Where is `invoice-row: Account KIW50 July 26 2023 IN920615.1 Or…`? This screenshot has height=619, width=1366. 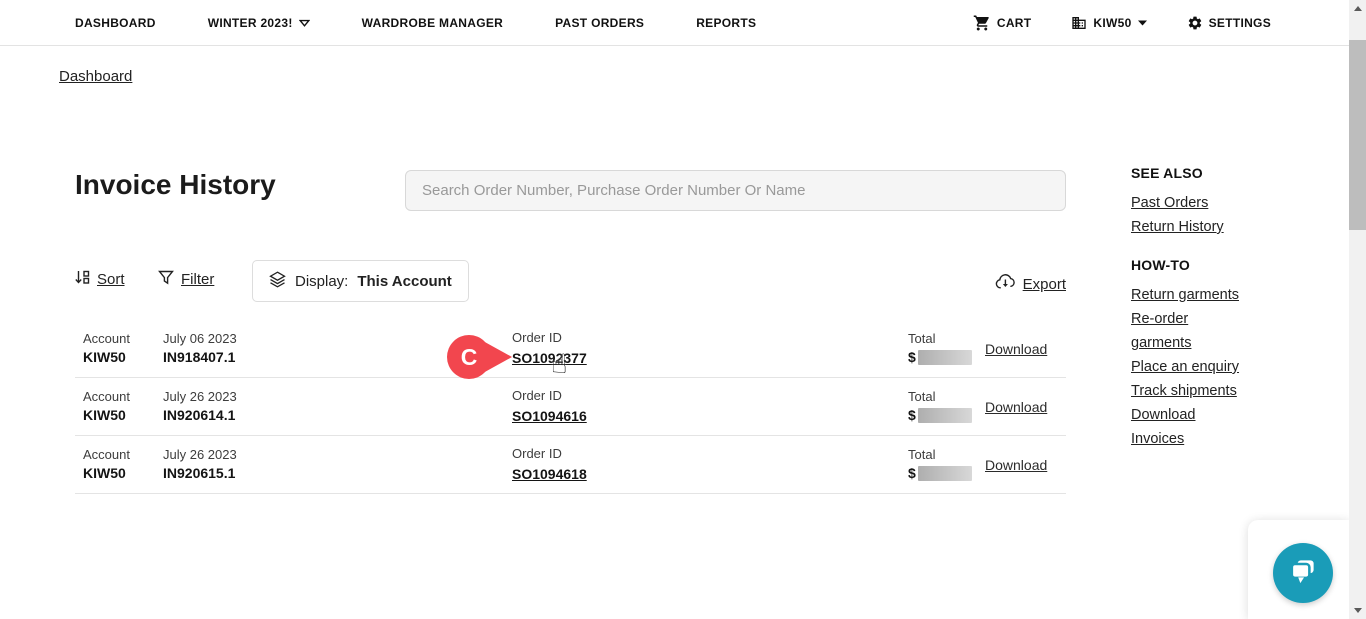 invoice-row: Account KIW50 July 26 2023 IN920615.1 Or… is located at coordinates (570, 465).